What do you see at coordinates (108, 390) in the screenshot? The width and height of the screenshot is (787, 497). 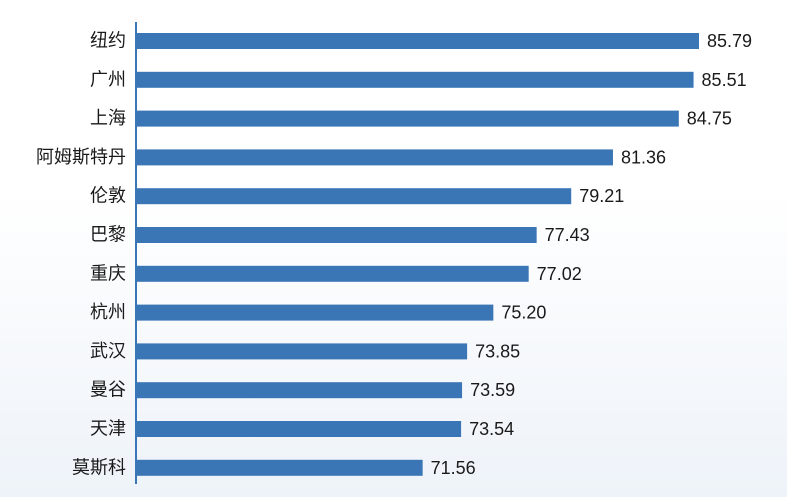 I see `category-label: 曼谷` at bounding box center [108, 390].